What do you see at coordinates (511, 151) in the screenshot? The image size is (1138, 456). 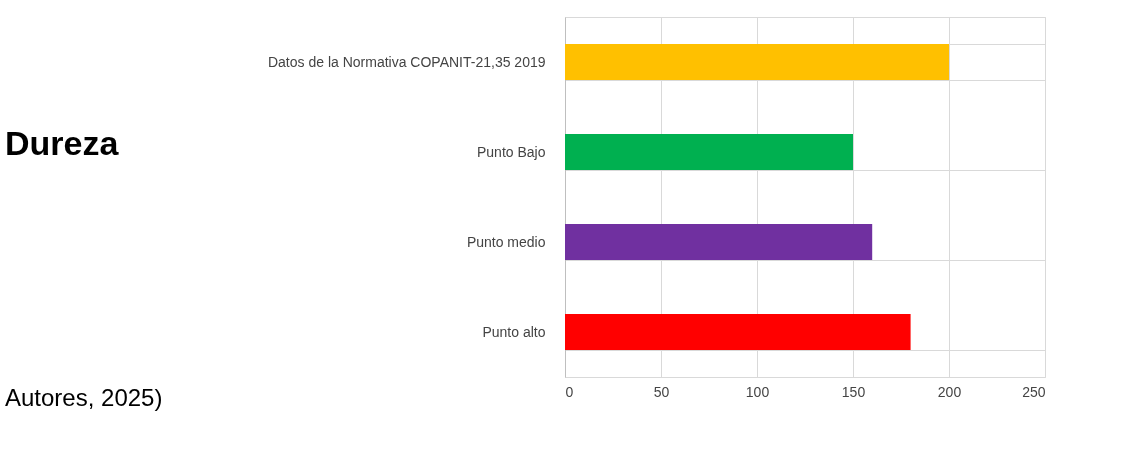 I see `y-tick-label: Punto Bajo` at bounding box center [511, 151].